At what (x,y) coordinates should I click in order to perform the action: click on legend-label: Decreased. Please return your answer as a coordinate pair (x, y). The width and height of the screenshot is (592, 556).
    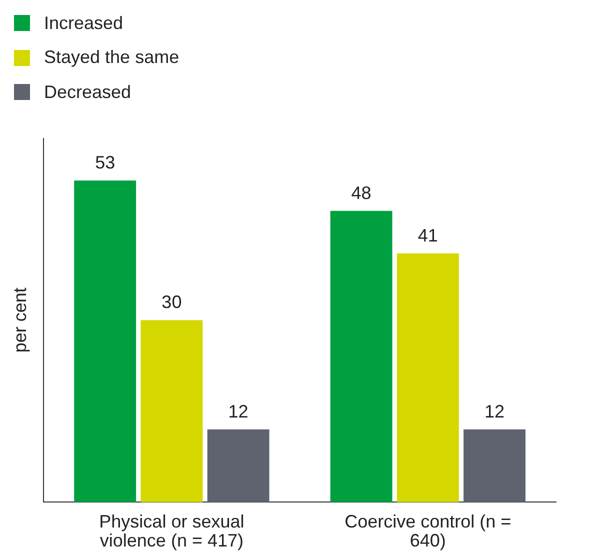
    Looking at the image, I should click on (88, 92).